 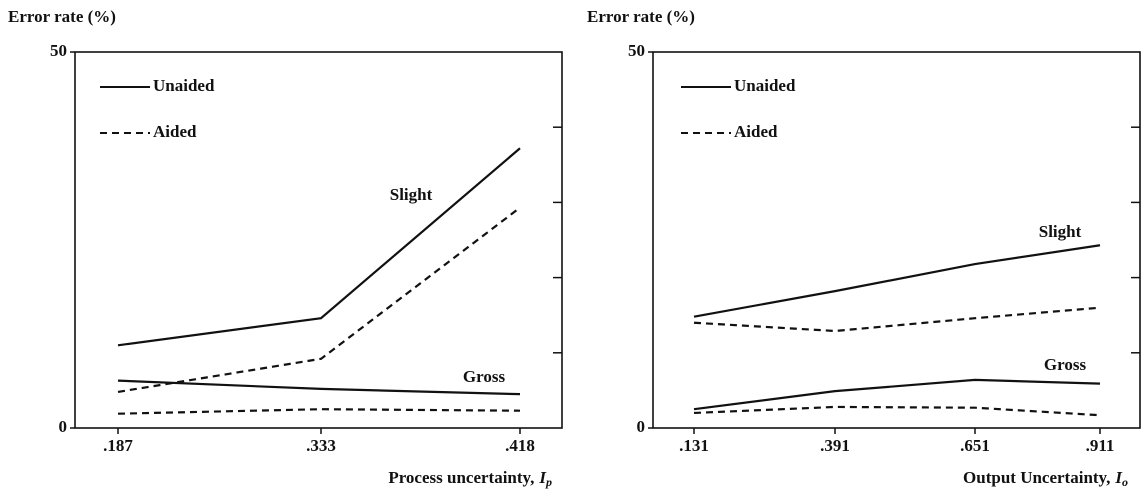 I want to click on x-tick-label: .391, so click(x=835, y=445).